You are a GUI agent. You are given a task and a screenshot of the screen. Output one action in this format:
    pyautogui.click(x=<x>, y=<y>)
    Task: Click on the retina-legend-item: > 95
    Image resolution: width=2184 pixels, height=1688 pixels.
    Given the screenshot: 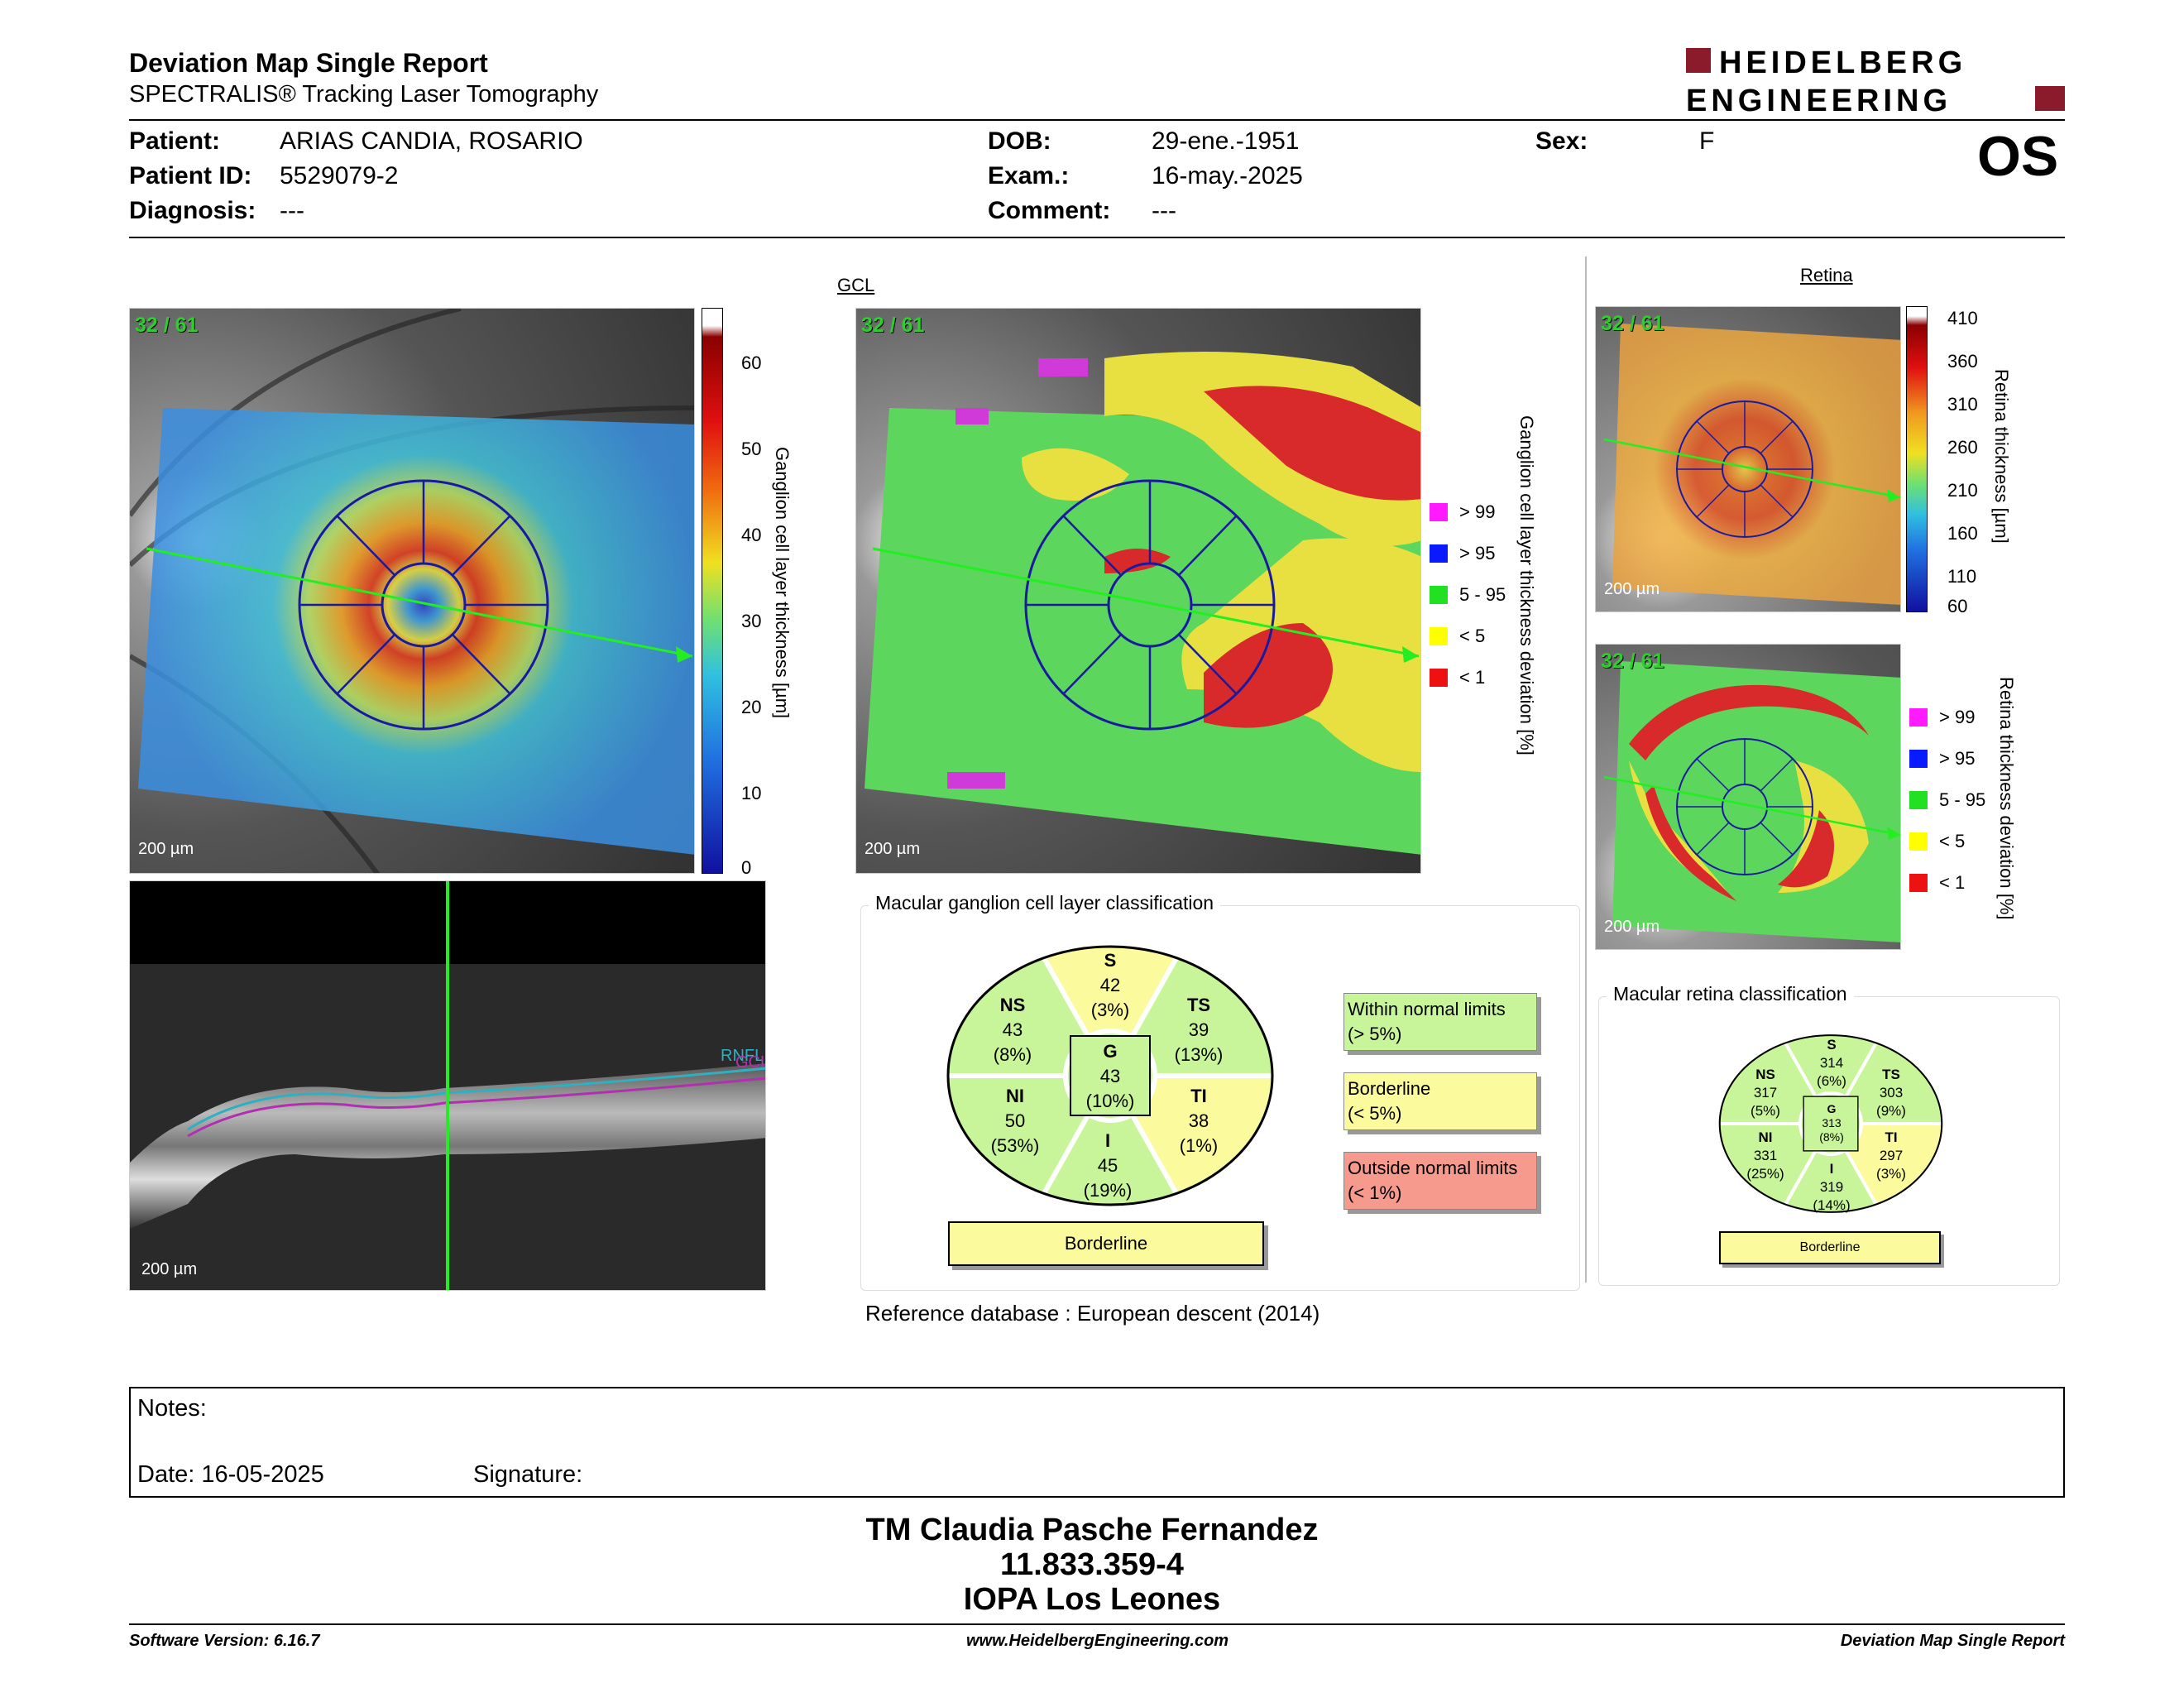 What is the action you would take?
    pyautogui.click(x=1942, y=759)
    